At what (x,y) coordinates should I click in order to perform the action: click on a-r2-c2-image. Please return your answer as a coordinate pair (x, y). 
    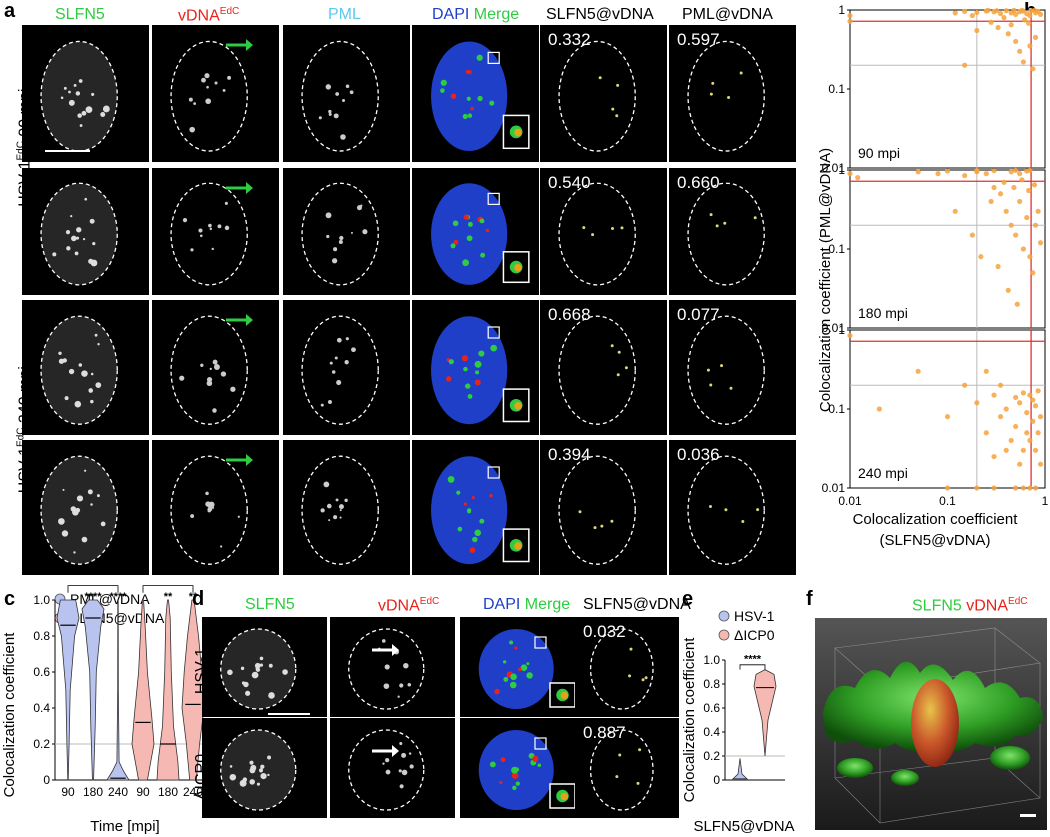
    Looking at the image, I should click on (340, 370).